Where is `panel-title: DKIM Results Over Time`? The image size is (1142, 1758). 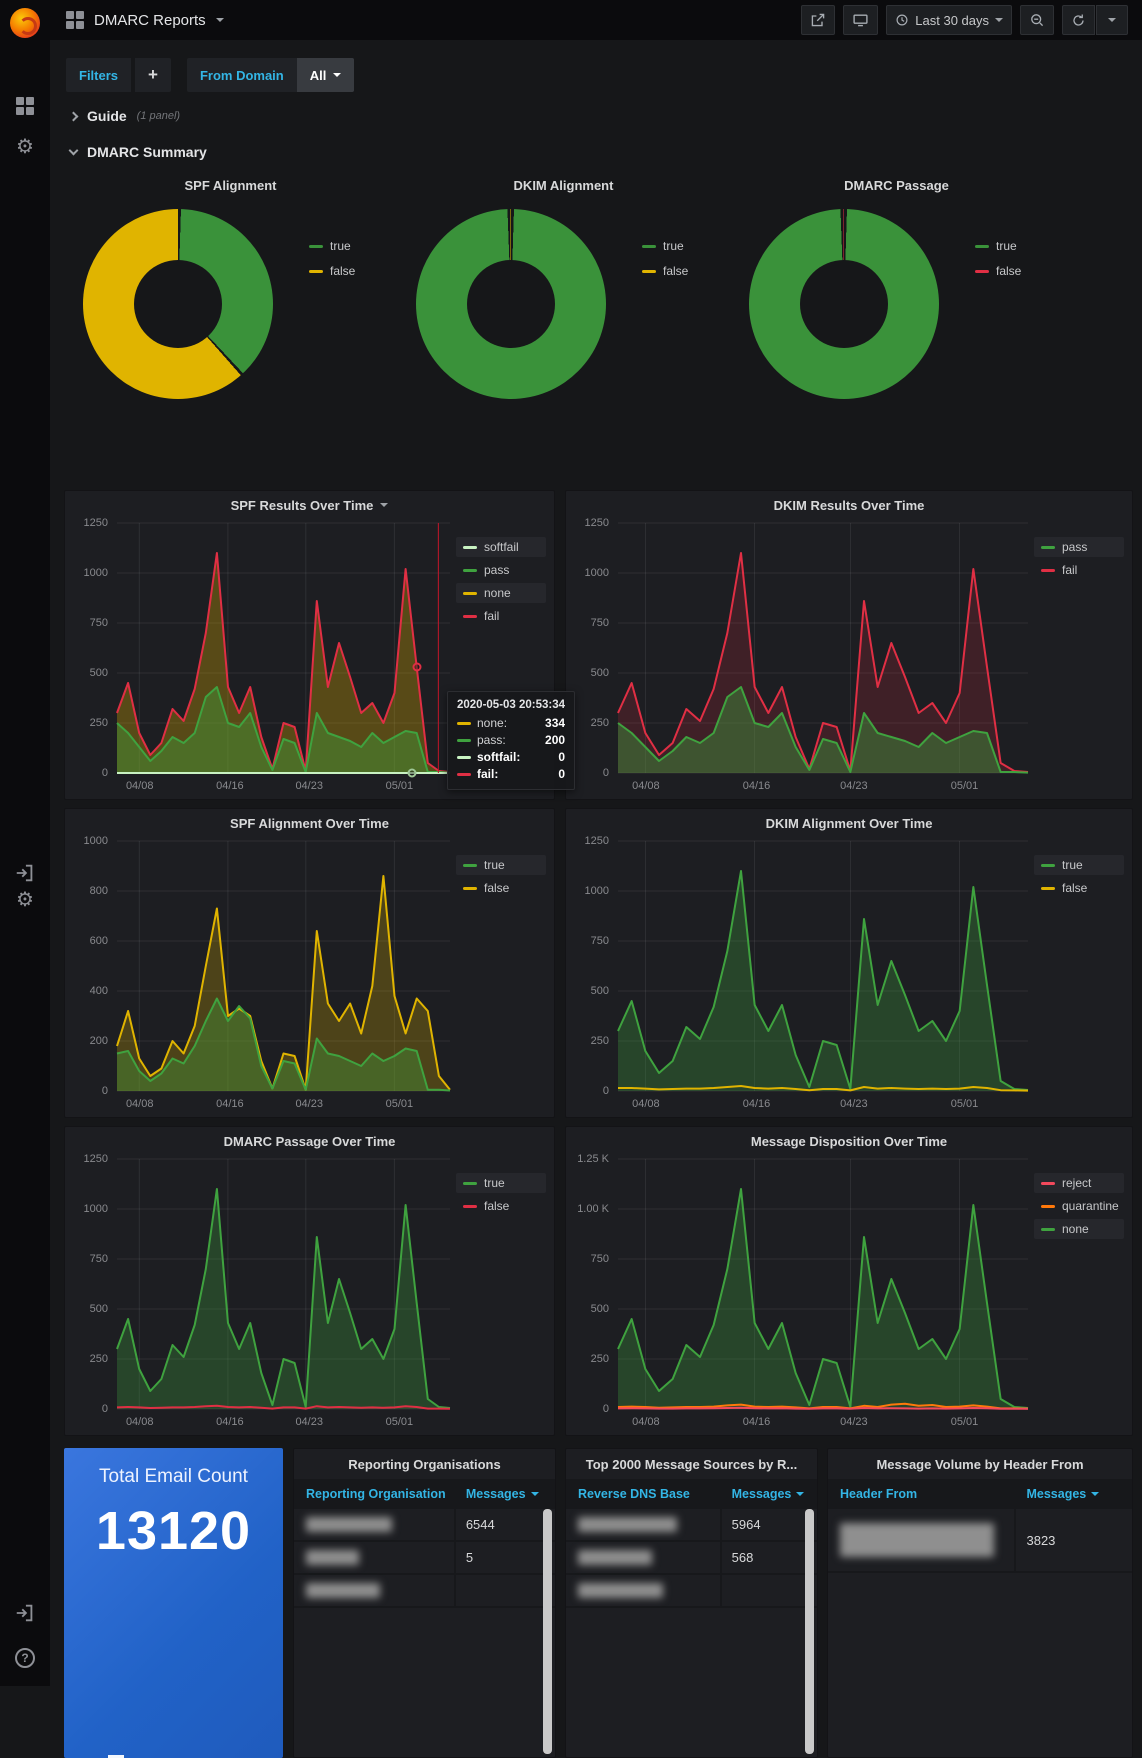
panel-title: DKIM Results Over Time is located at coordinates (849, 505).